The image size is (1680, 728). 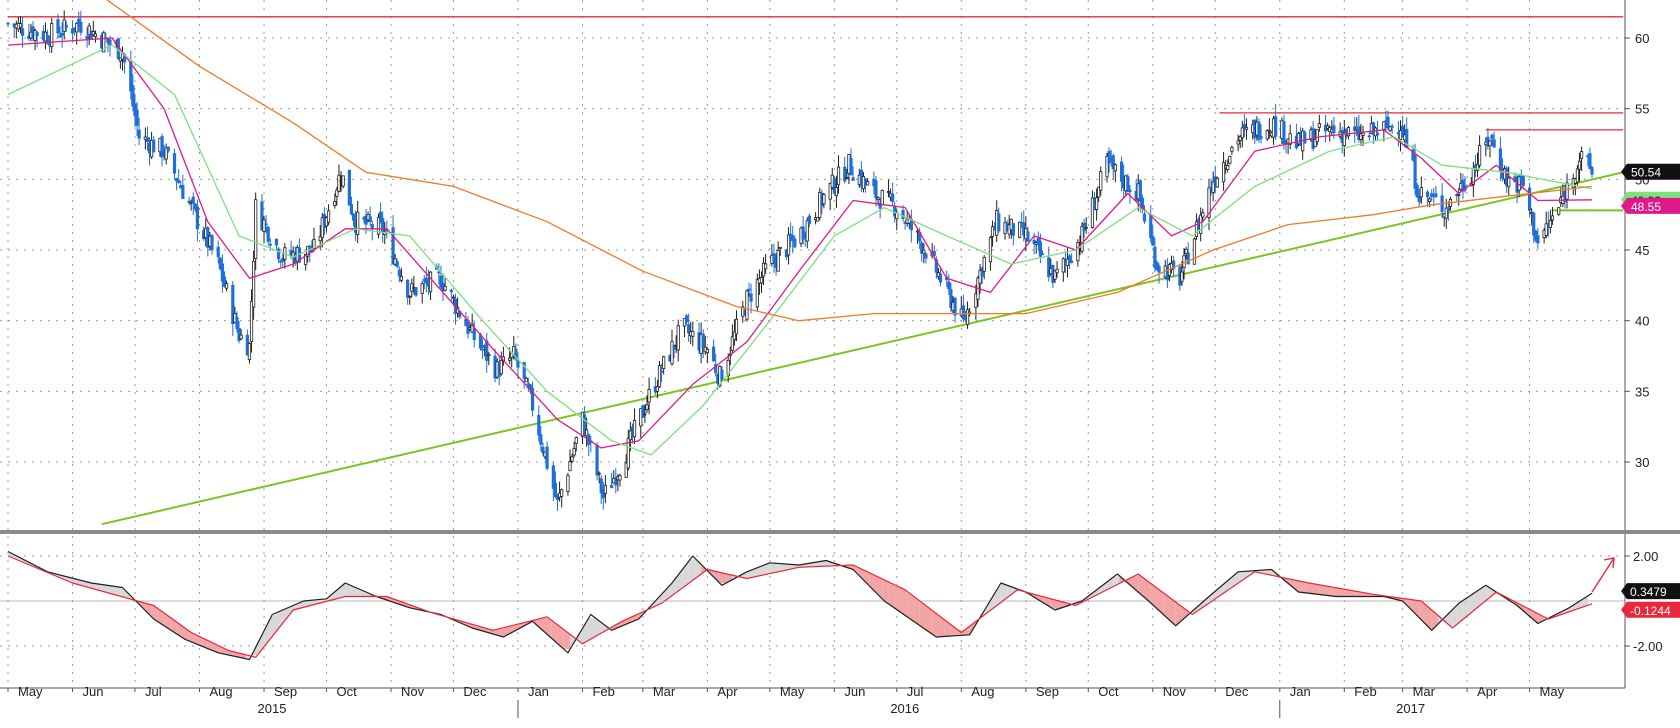 What do you see at coordinates (812, 601) in the screenshot?
I see `oscillator-grid` at bounding box center [812, 601].